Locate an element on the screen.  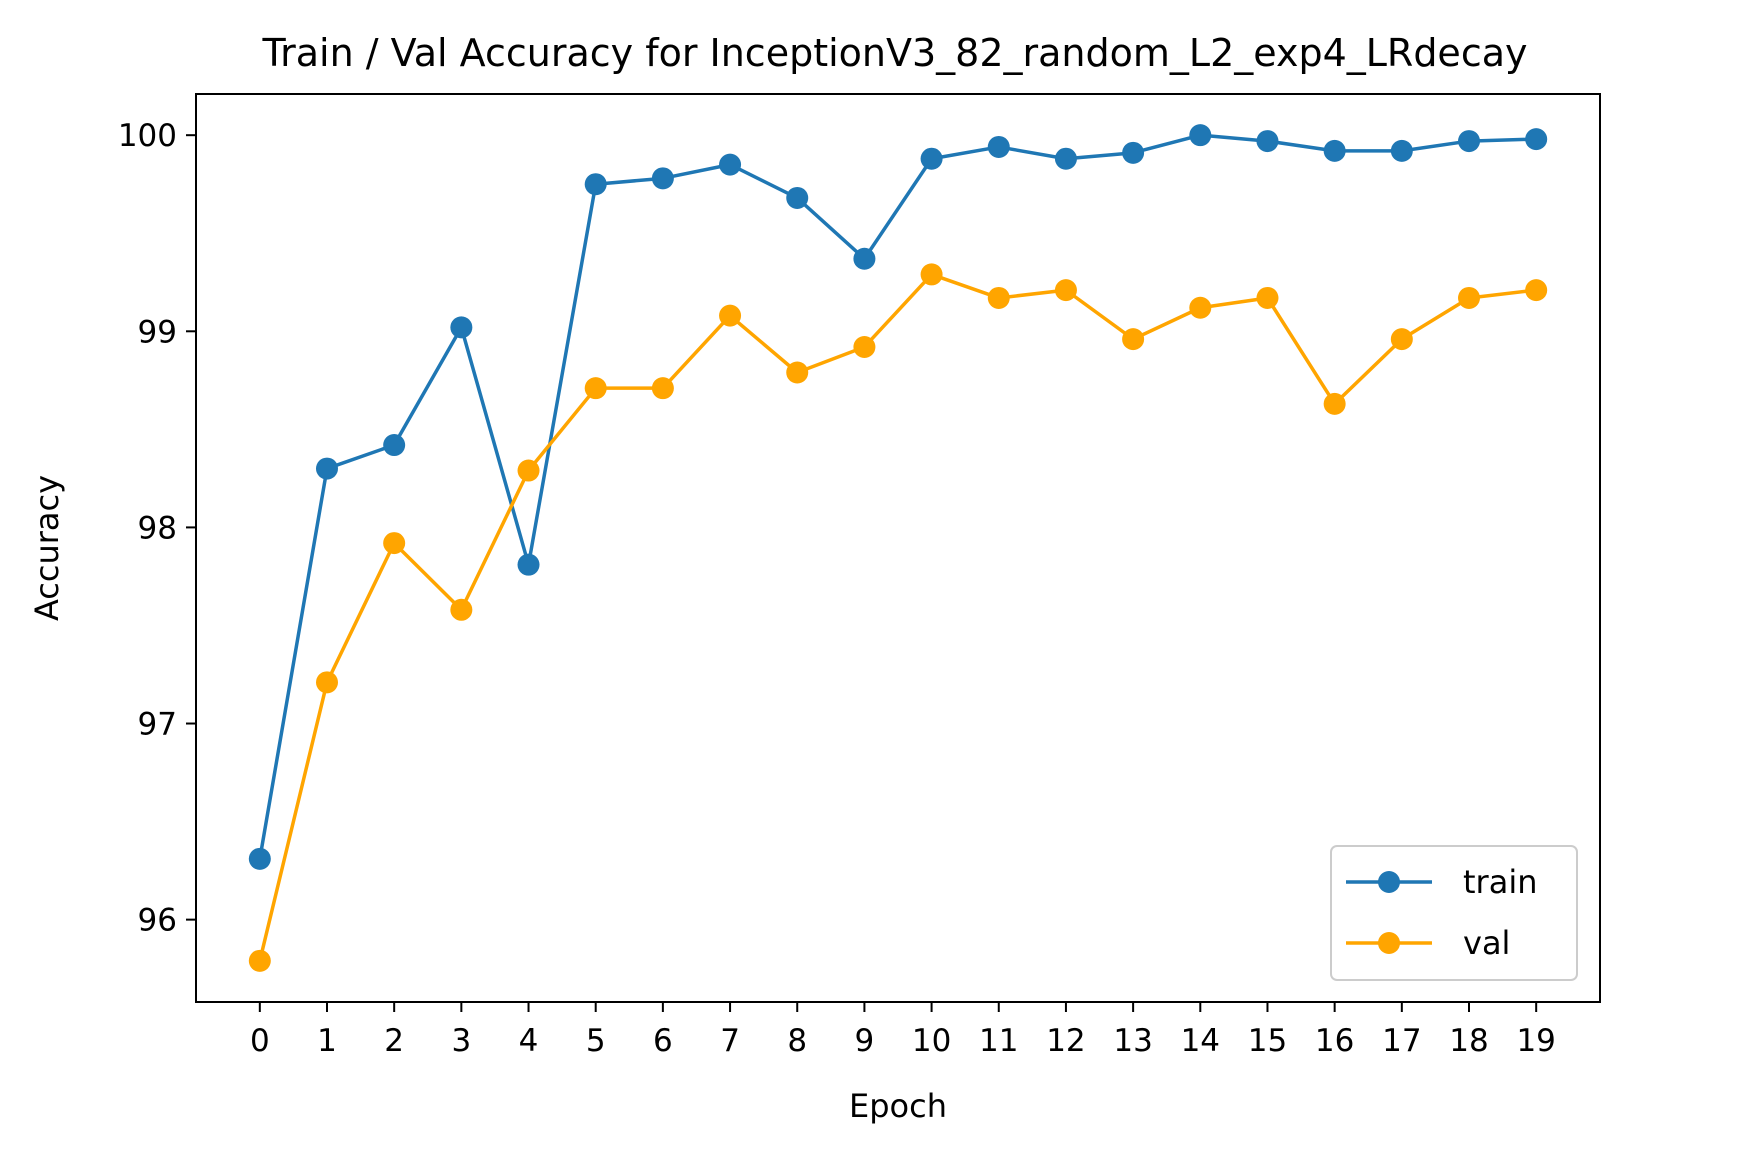
y-tick-label: 96 is located at coordinates (157, 921).